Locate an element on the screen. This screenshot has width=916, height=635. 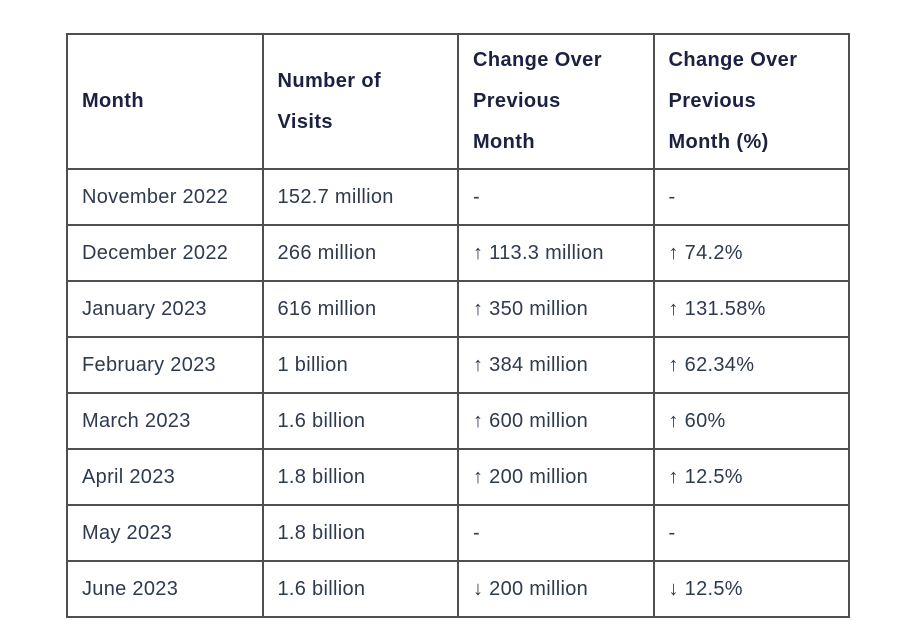
table-cell: ↑ 131.58% is located at coordinates (751, 309).